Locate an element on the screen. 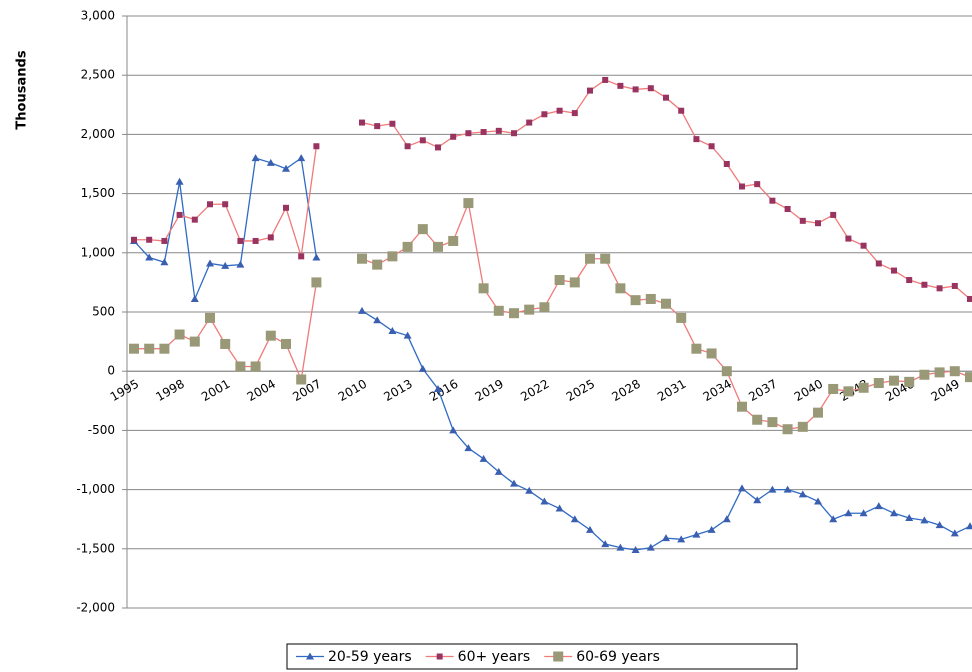 The image size is (972, 672). x-tick-label: 2004 is located at coordinates (261, 390).